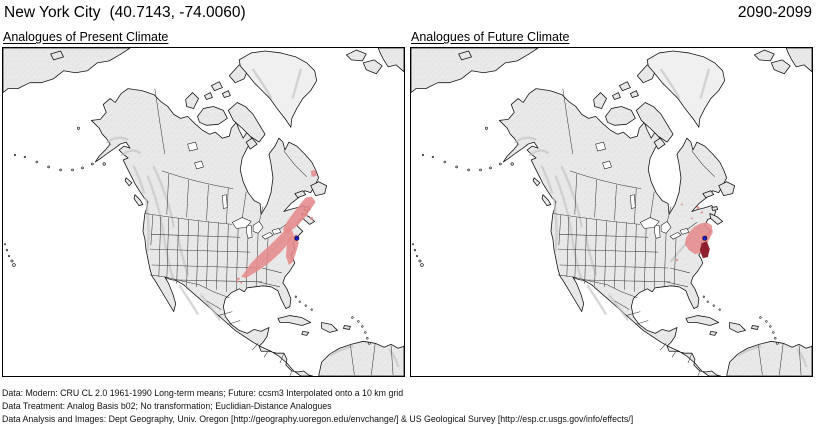  I want to click on analog-regions-present, so click(276, 226).